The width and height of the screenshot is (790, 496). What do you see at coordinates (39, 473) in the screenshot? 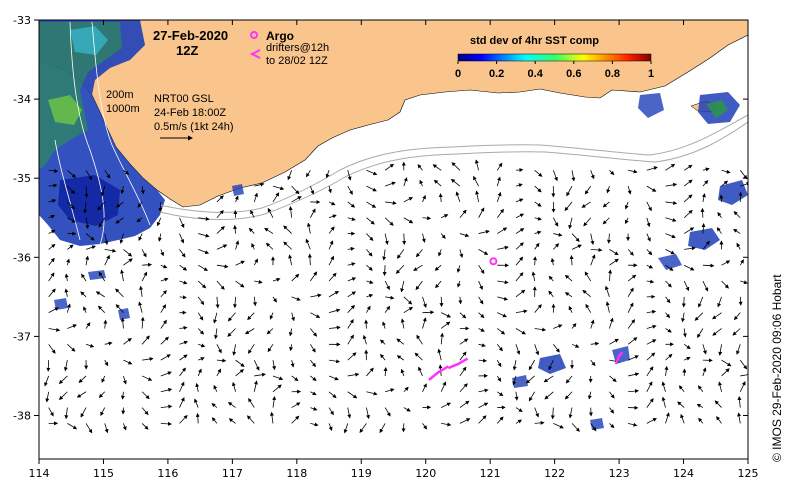
I see `x-tick-label: 114` at bounding box center [39, 473].